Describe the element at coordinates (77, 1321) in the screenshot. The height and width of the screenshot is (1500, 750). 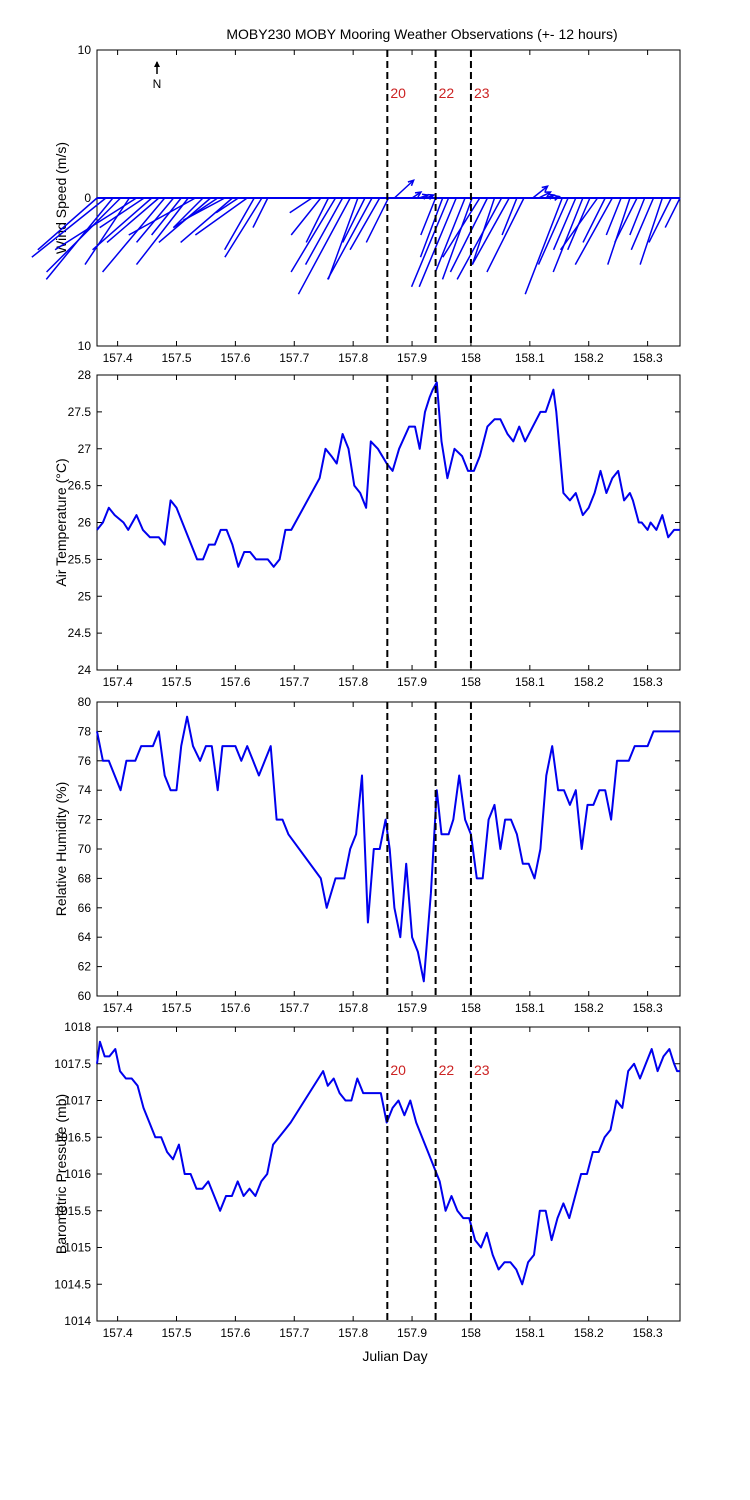
I see `y-tick-label: 1014` at that location.